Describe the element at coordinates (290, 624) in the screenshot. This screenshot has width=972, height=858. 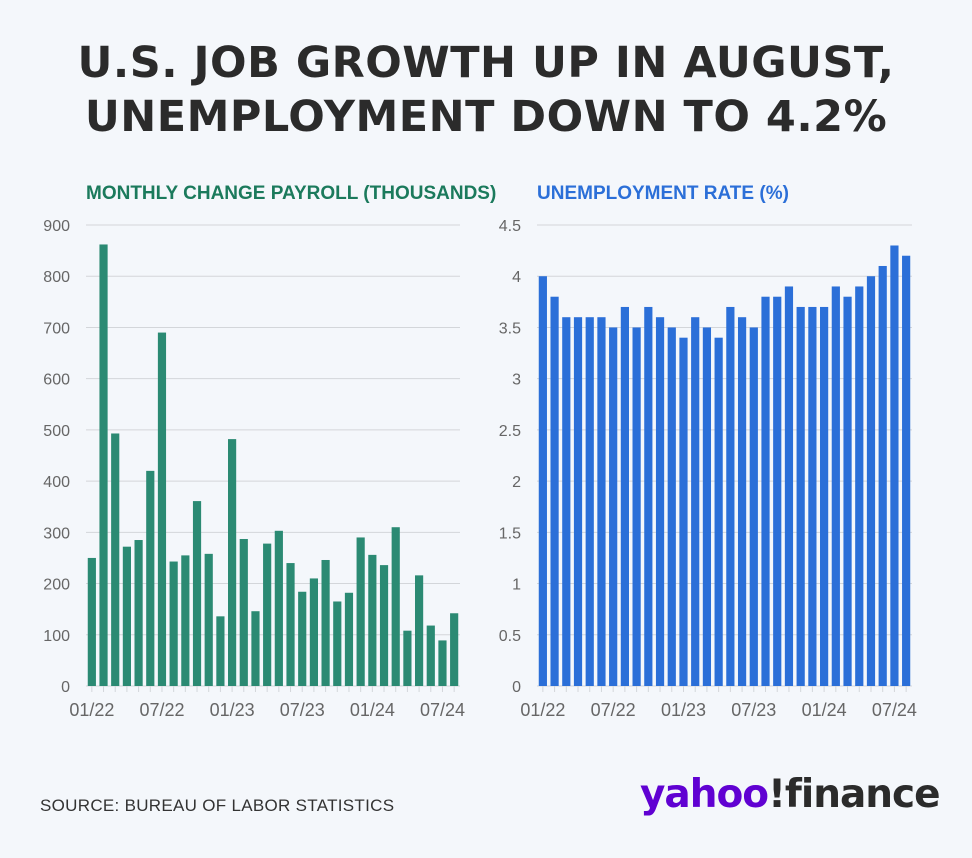
I see `payroll-bar-06/23` at that location.